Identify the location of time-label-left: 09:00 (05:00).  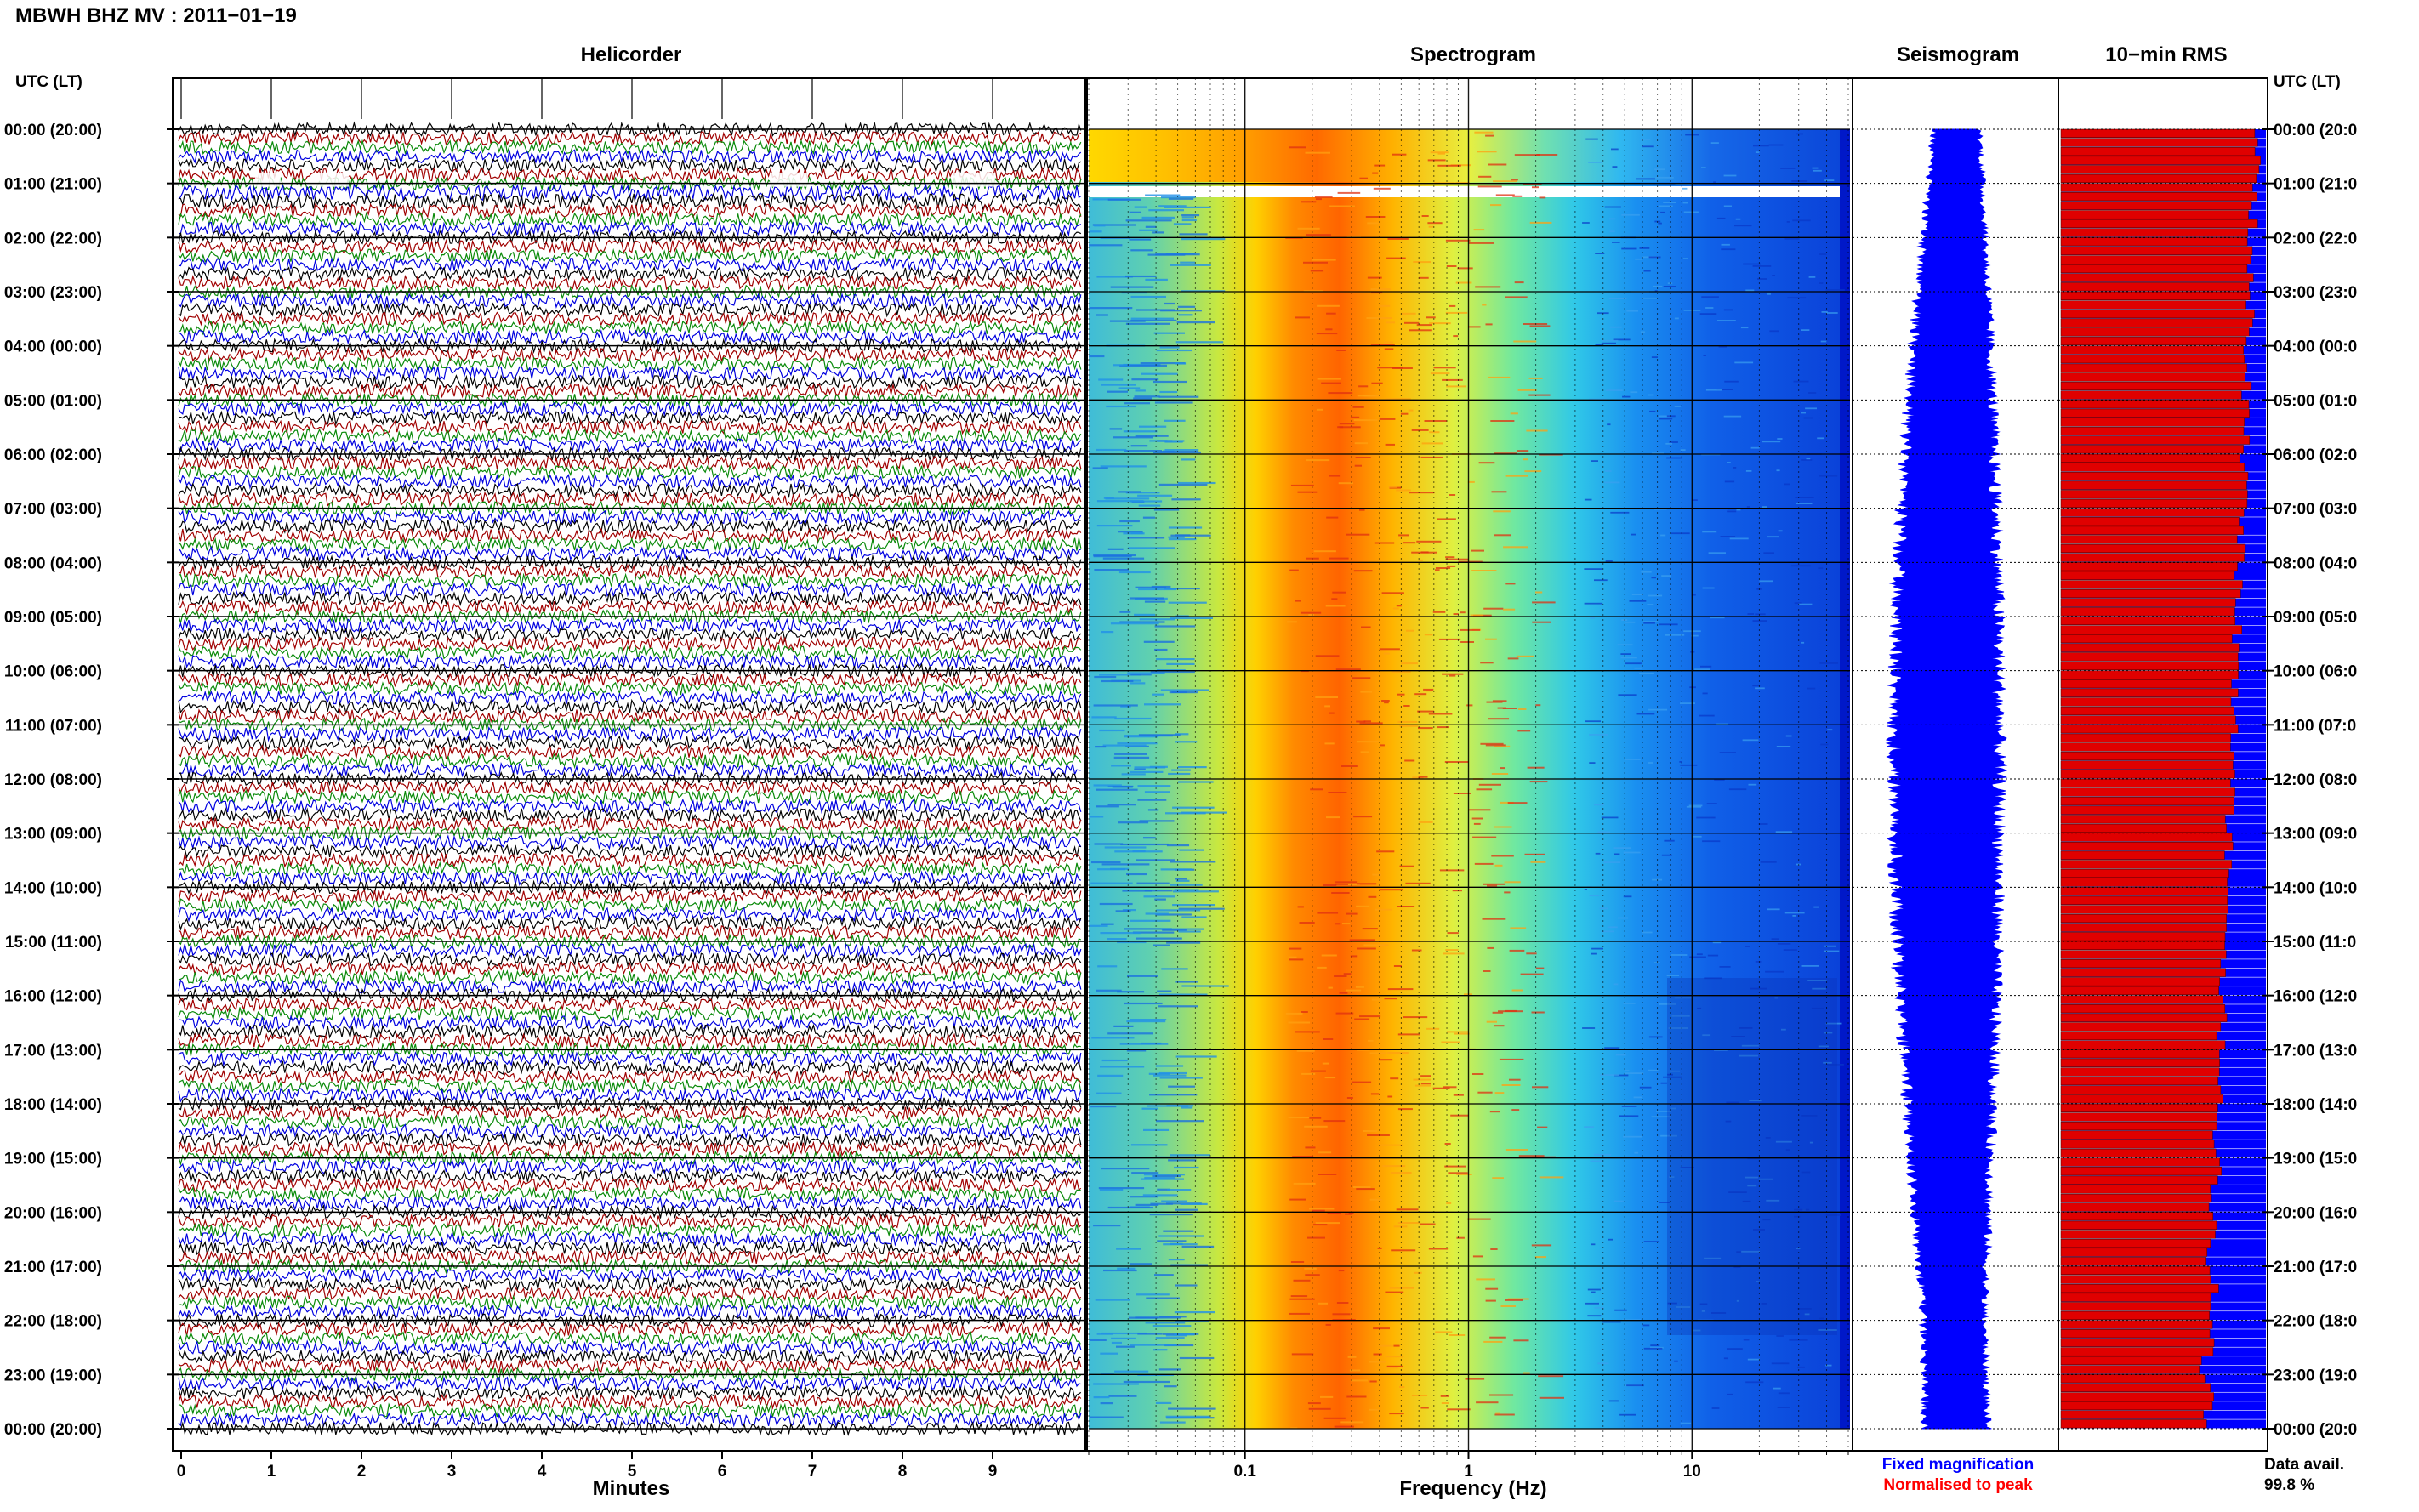
(53, 618).